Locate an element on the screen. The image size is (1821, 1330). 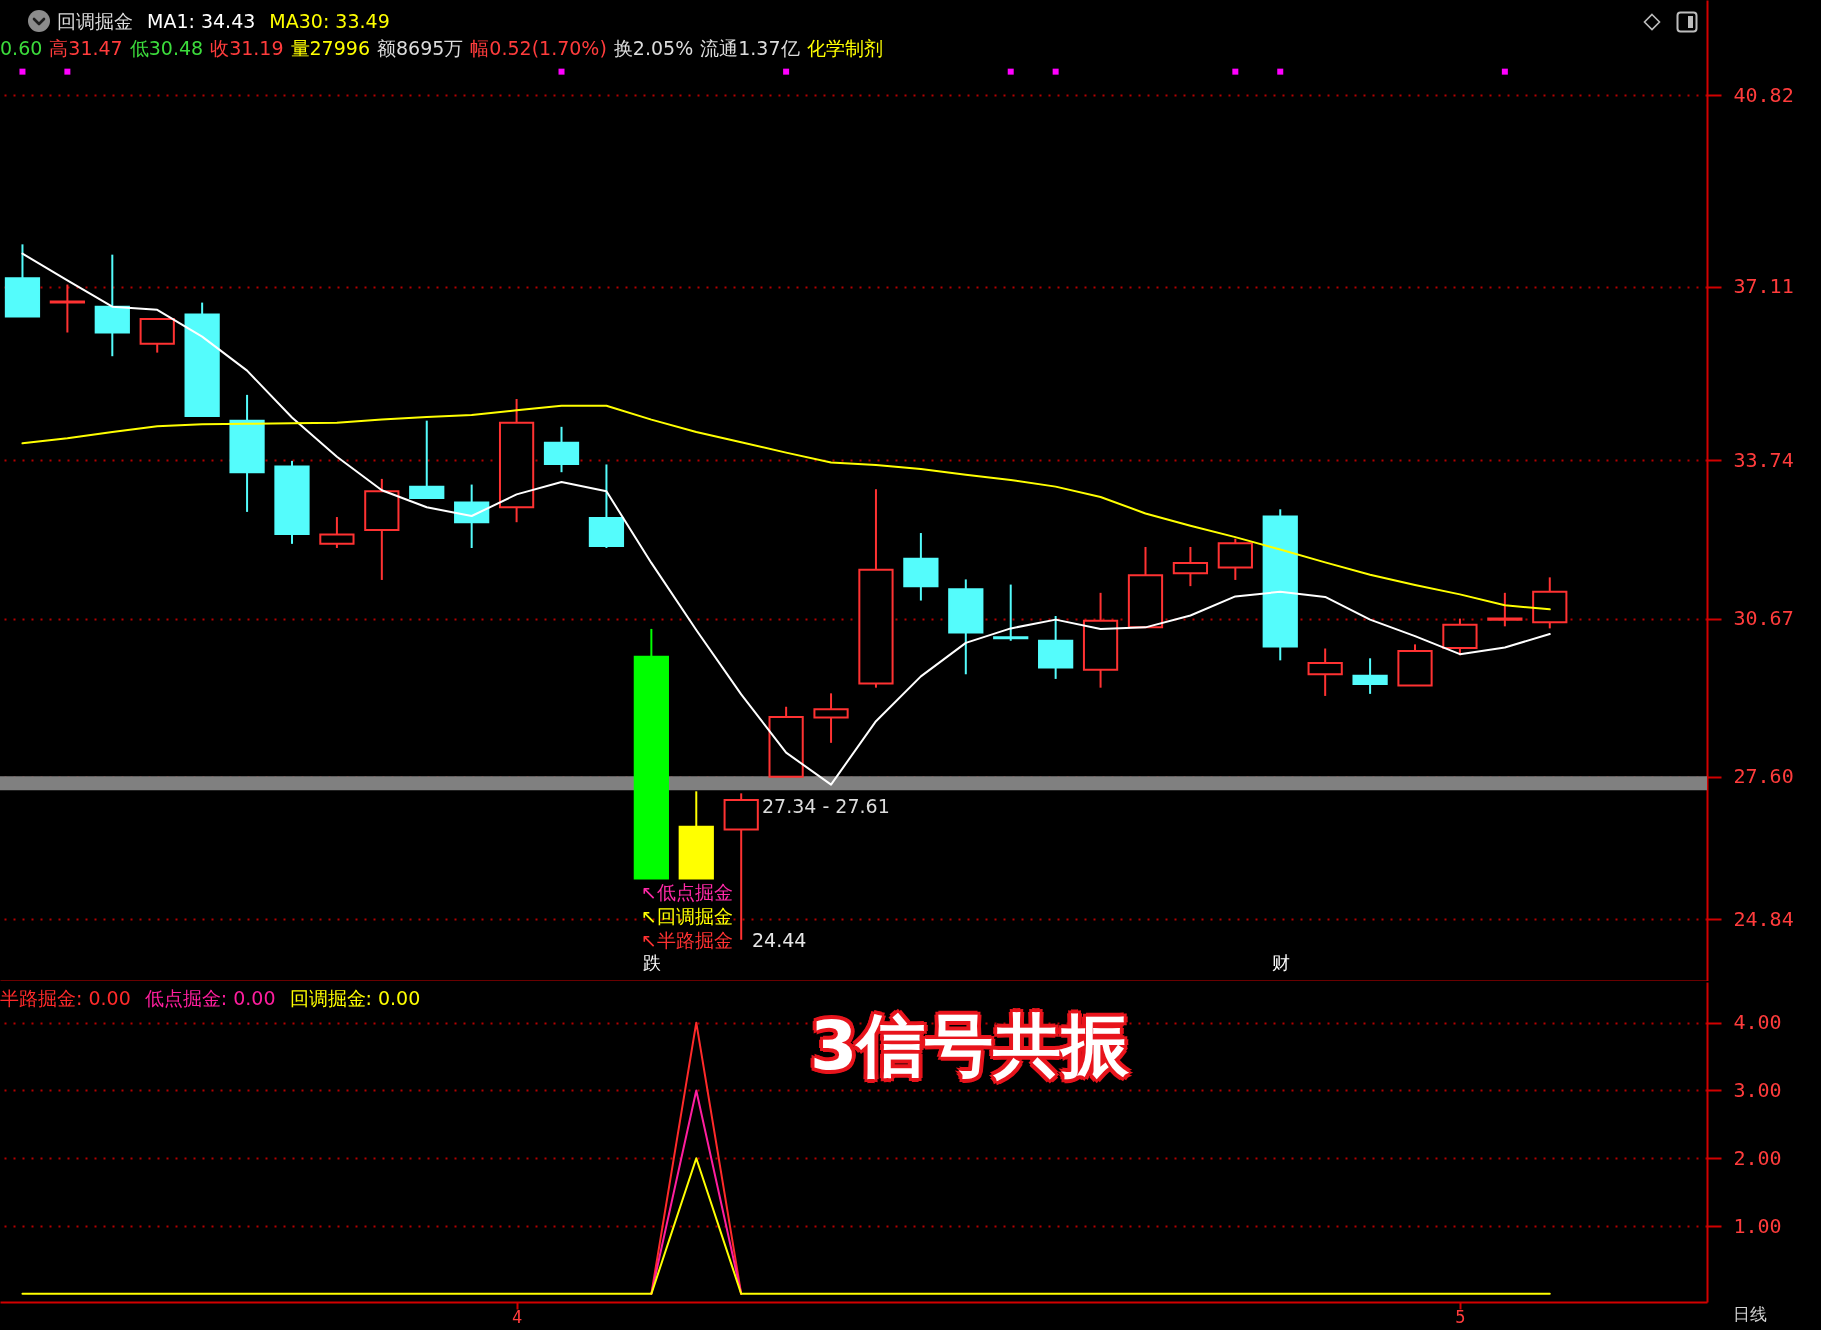
annotation: ↖低点掘金 is located at coordinates (687, 892).